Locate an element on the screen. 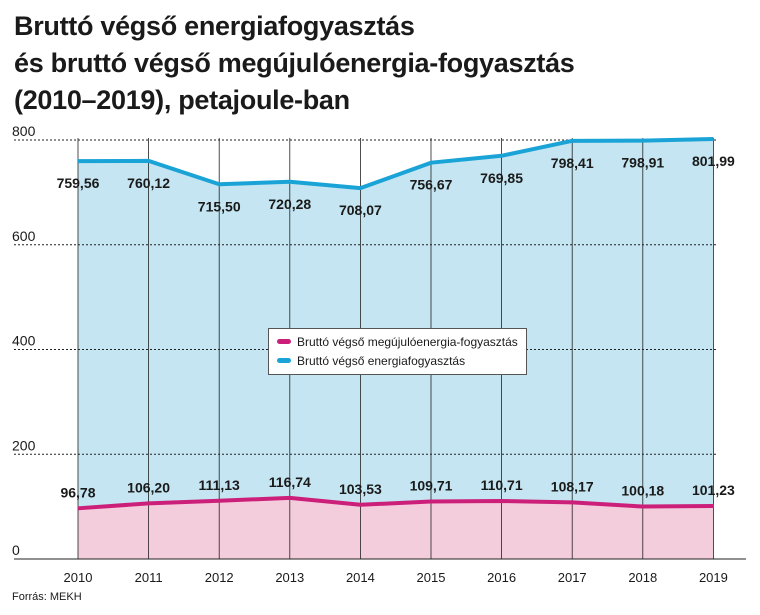 The height and width of the screenshot is (615, 760). total-line is located at coordinates (395, 163).